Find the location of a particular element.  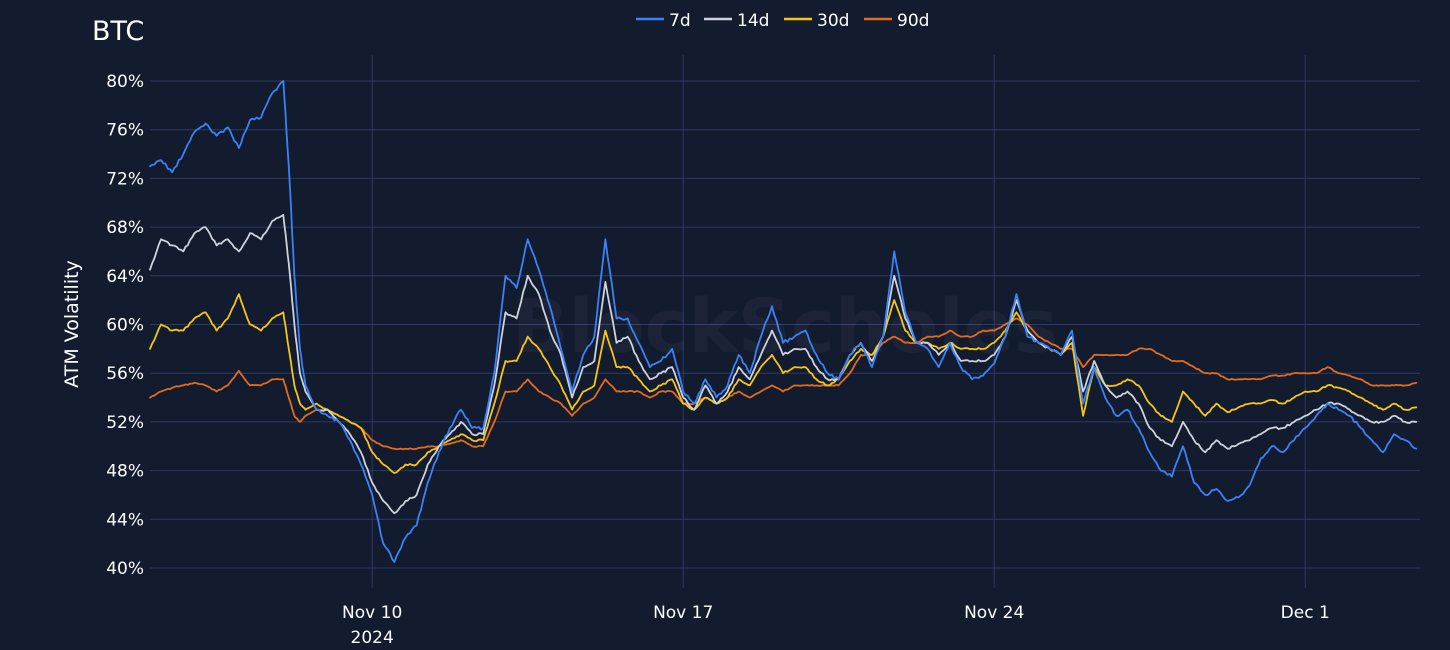

legend-label: 7d is located at coordinates (680, 21).